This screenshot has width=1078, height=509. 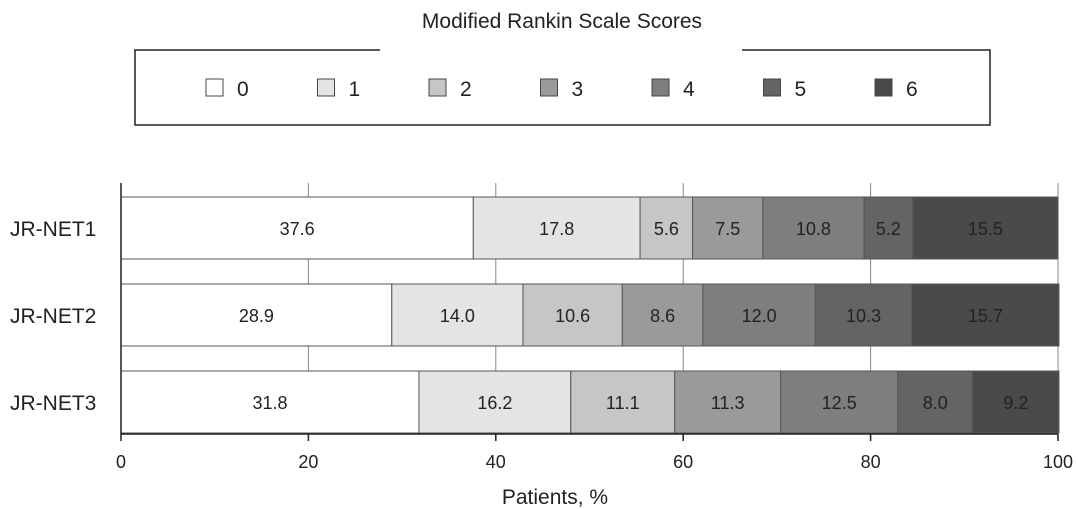 I want to click on legend-label: 0, so click(x=243, y=89).